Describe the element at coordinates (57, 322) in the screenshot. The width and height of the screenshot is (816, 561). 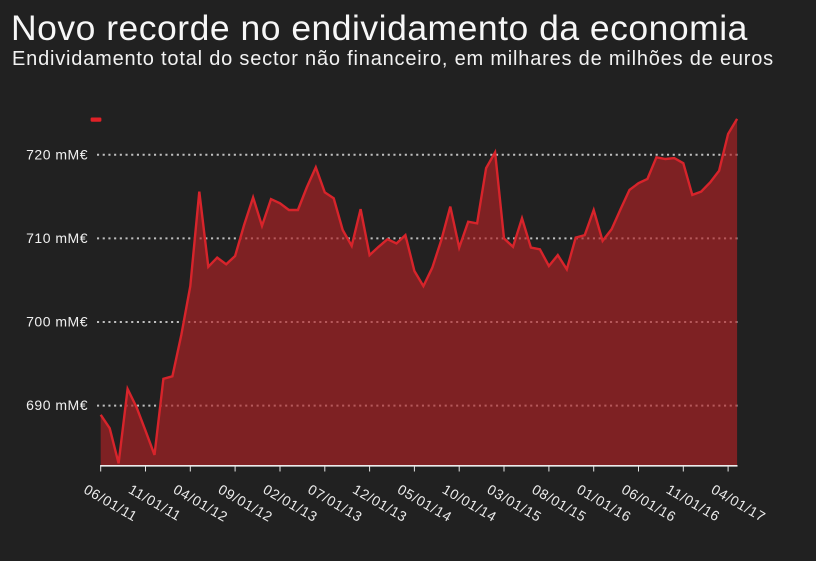
I see `svg-text: 700 mM€` at that location.